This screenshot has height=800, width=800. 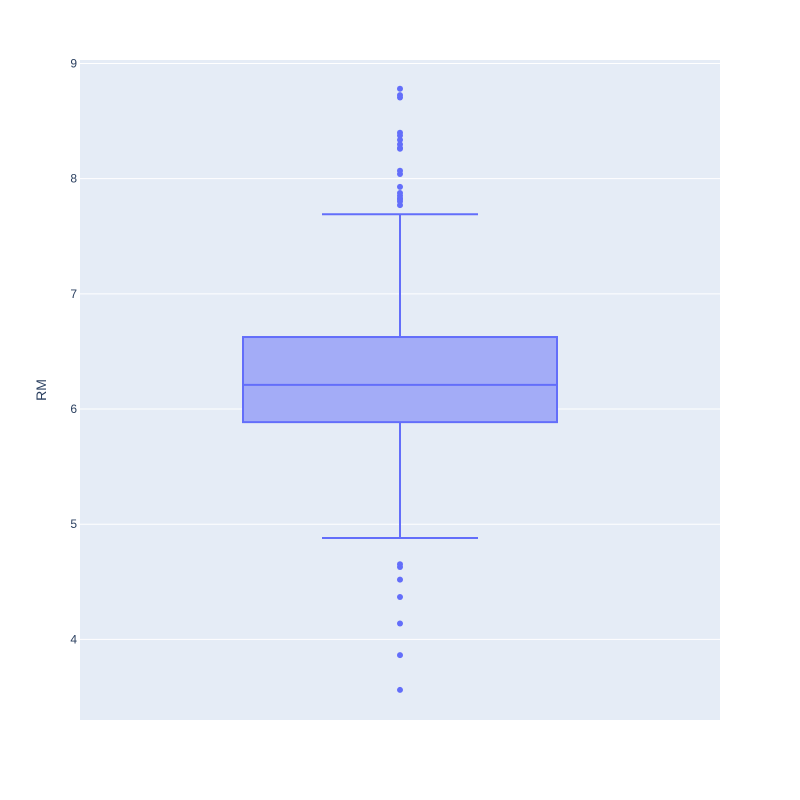 What do you see at coordinates (73, 409) in the screenshot?
I see `y-tick-label: 6` at bounding box center [73, 409].